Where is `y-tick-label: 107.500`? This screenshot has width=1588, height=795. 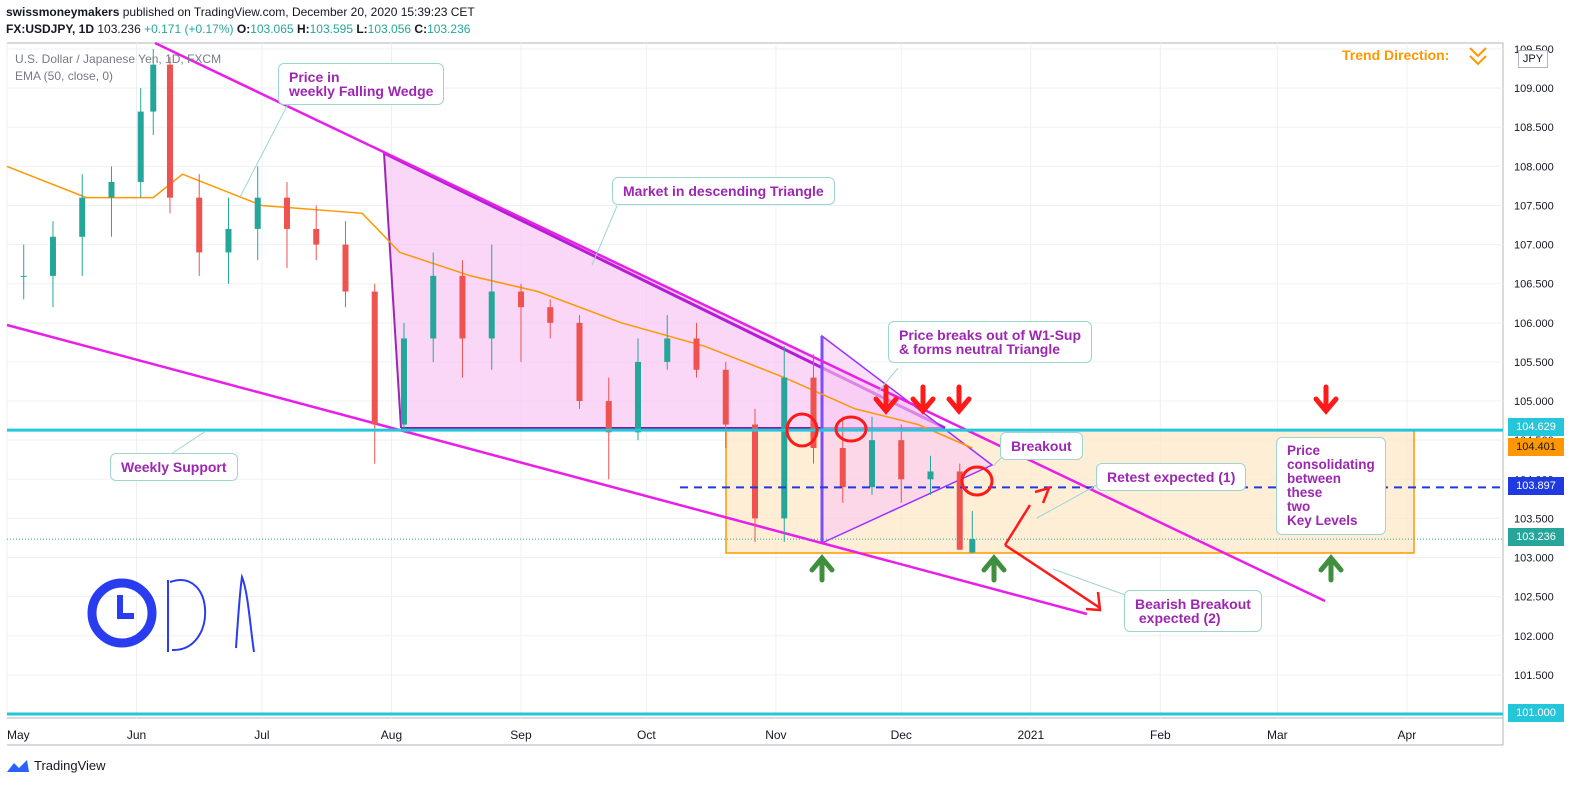
y-tick-label: 107.500 is located at coordinates (1534, 206).